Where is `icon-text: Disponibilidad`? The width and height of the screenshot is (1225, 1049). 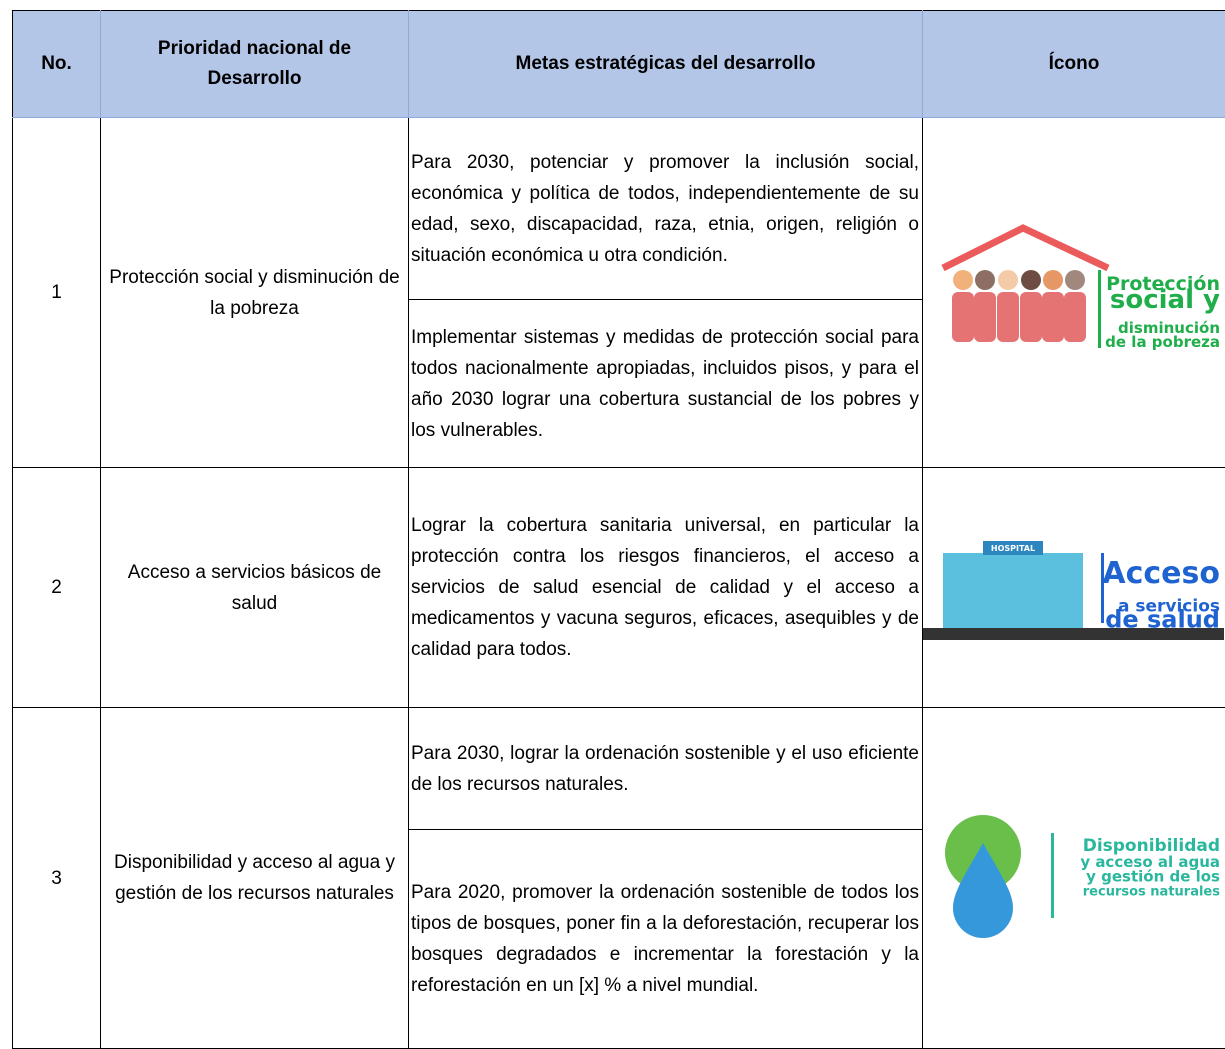 icon-text: Disponibilidad is located at coordinates (1151, 846).